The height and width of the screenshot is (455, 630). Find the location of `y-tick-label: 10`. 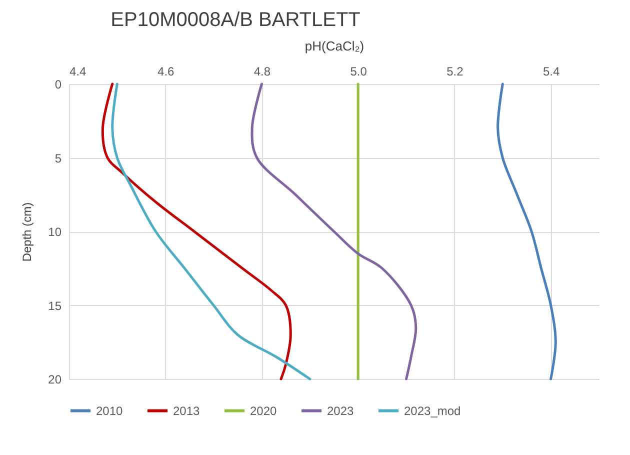

y-tick-label: 10 is located at coordinates (55, 232).